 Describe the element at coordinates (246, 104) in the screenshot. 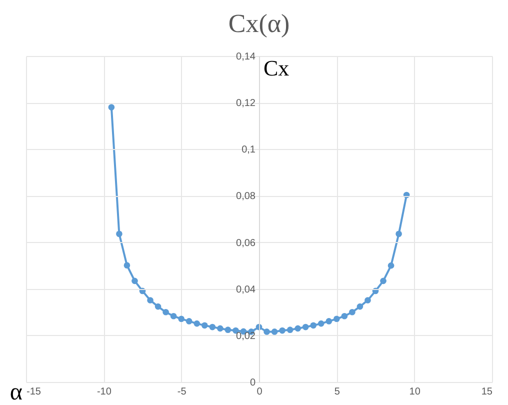

I see `y-tick-label: 0,12` at that location.